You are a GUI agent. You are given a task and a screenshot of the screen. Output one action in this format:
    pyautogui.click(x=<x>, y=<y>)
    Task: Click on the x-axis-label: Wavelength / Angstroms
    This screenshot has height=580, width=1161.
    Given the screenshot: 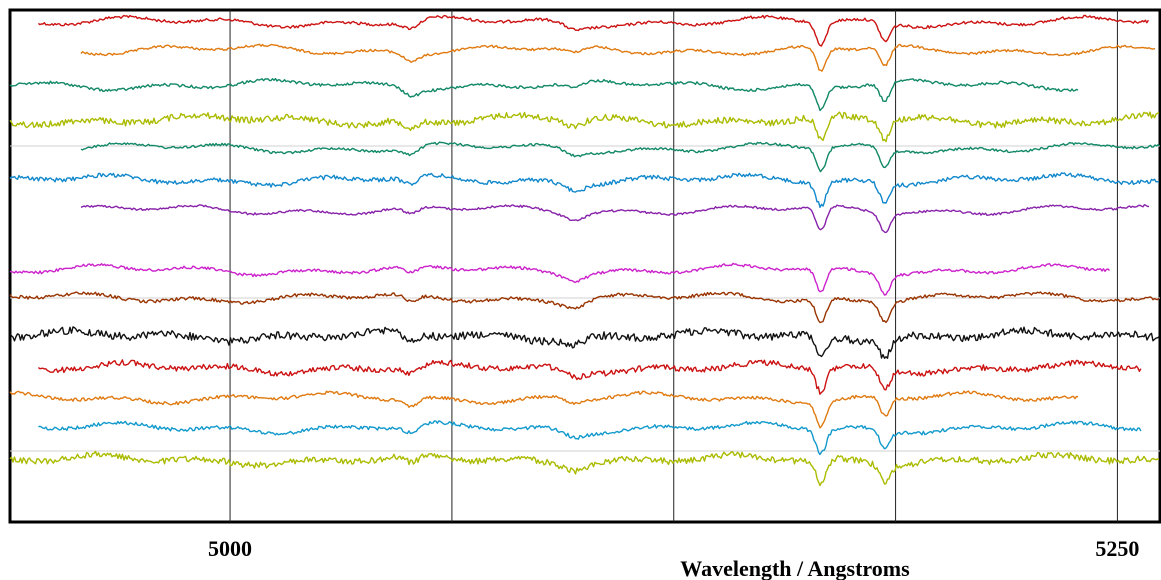 What is the action you would take?
    pyautogui.click(x=795, y=568)
    